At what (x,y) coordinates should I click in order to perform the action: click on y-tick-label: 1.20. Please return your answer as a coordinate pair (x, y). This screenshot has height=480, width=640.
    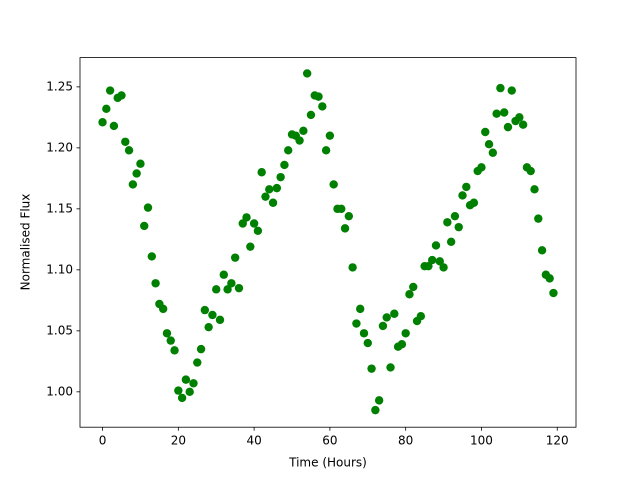
    Looking at the image, I should click on (59, 147).